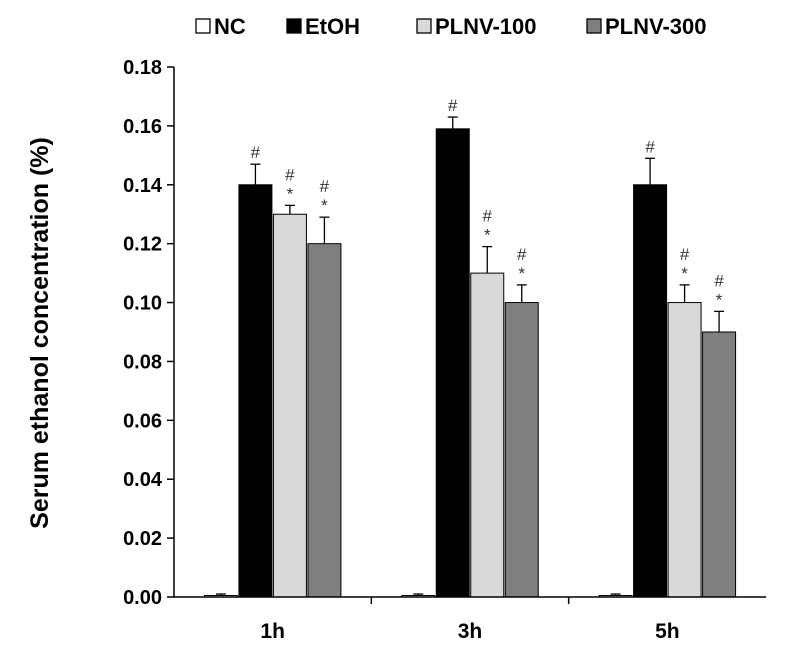  What do you see at coordinates (142, 421) in the screenshot?
I see `y-tick-label: 0.06` at bounding box center [142, 421].